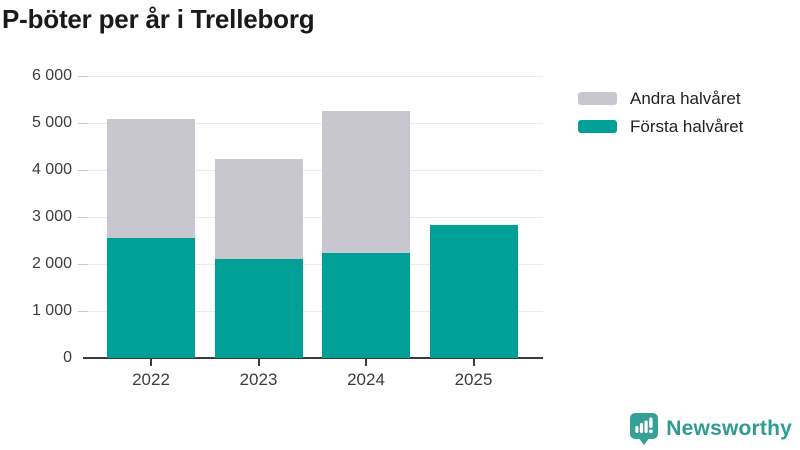 This screenshot has height=450, width=800. What do you see at coordinates (313, 358) in the screenshot?
I see `x-axis-line` at bounding box center [313, 358].